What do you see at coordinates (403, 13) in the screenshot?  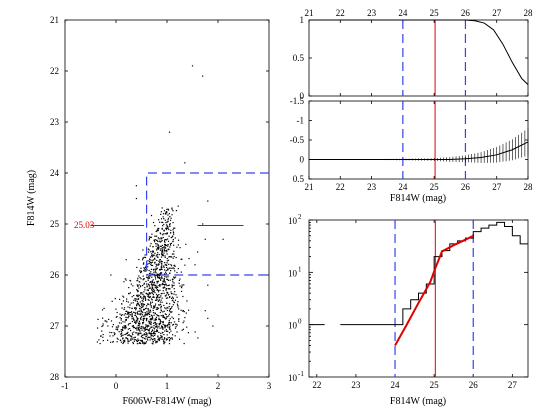 I see `completeness-x-tick-label-top: 24` at bounding box center [403, 13].